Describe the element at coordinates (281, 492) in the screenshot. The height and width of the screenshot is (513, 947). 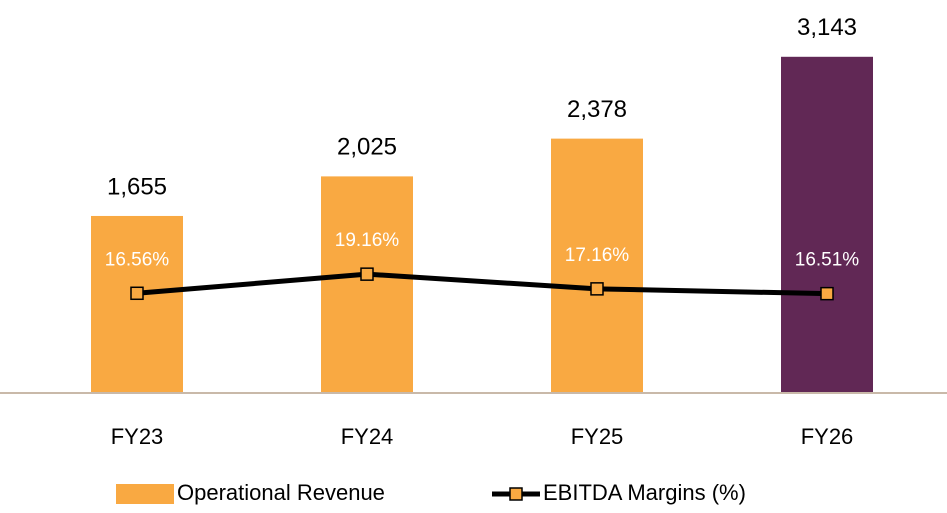
I see `legend-label: Operational Revenue` at that location.